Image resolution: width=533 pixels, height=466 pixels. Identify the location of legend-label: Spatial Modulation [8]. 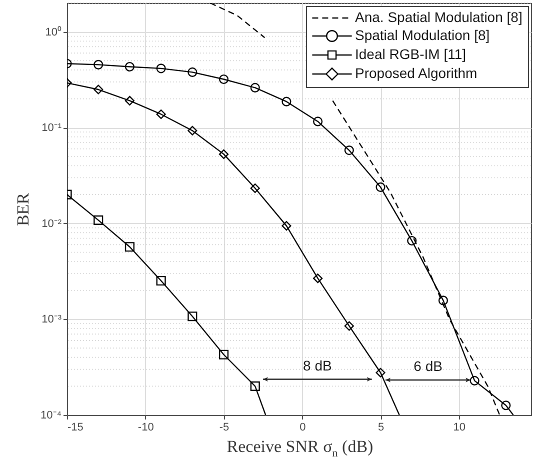
(422, 35).